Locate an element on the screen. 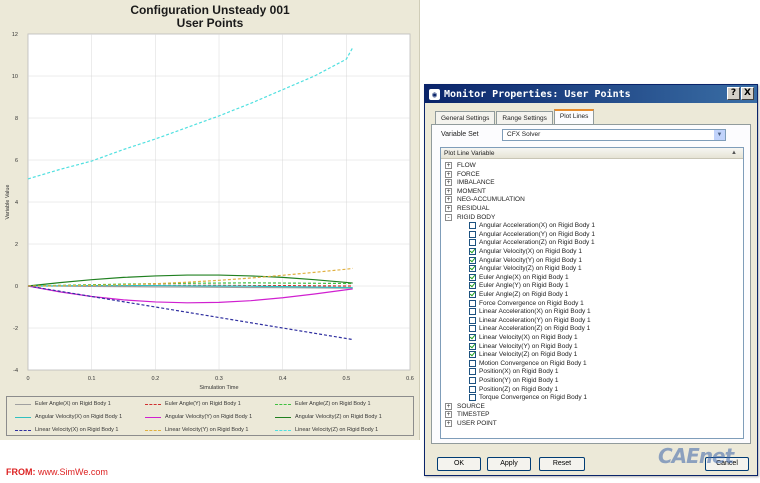  legend-item: Angular Velocity(Y) on Rigid Body 1 is located at coordinates (198, 417).